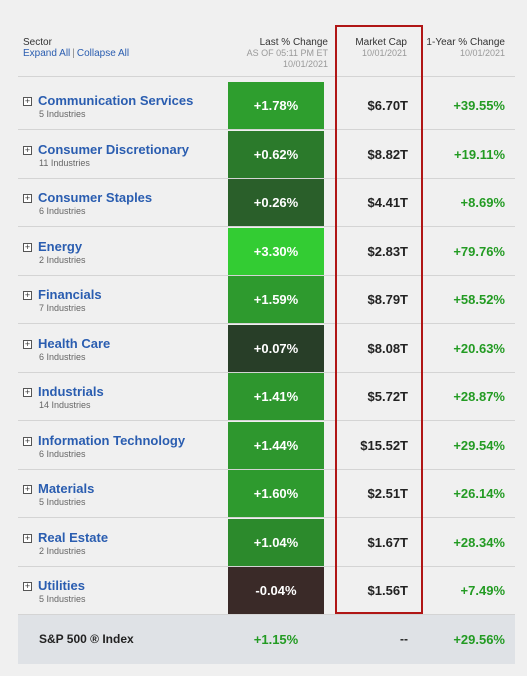 The image size is (527, 676). What do you see at coordinates (71, 391) in the screenshot?
I see `sector-name-link: Industrials` at bounding box center [71, 391].